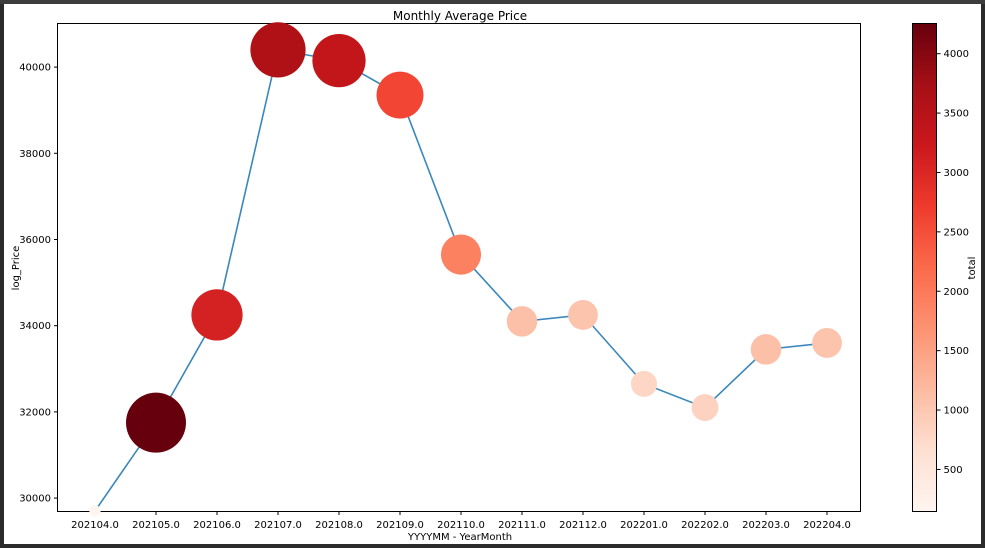 Image resolution: width=985 pixels, height=548 pixels. What do you see at coordinates (459, 537) in the screenshot?
I see `x-axis-label: YYYYMM - YearMonth` at bounding box center [459, 537].